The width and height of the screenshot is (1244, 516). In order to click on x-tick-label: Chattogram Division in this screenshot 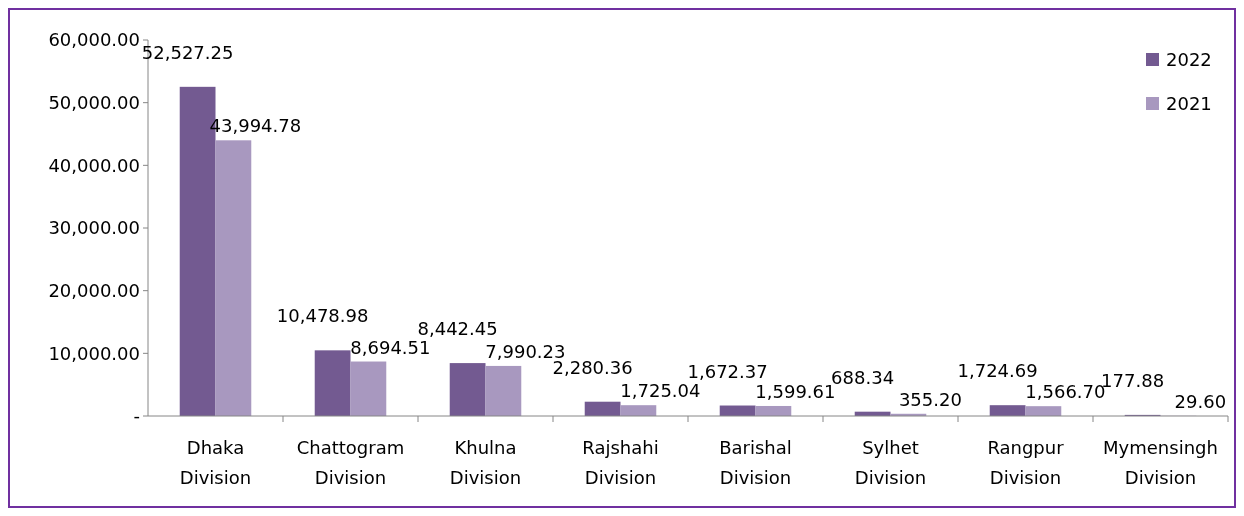, I will do `click(350, 462)`.